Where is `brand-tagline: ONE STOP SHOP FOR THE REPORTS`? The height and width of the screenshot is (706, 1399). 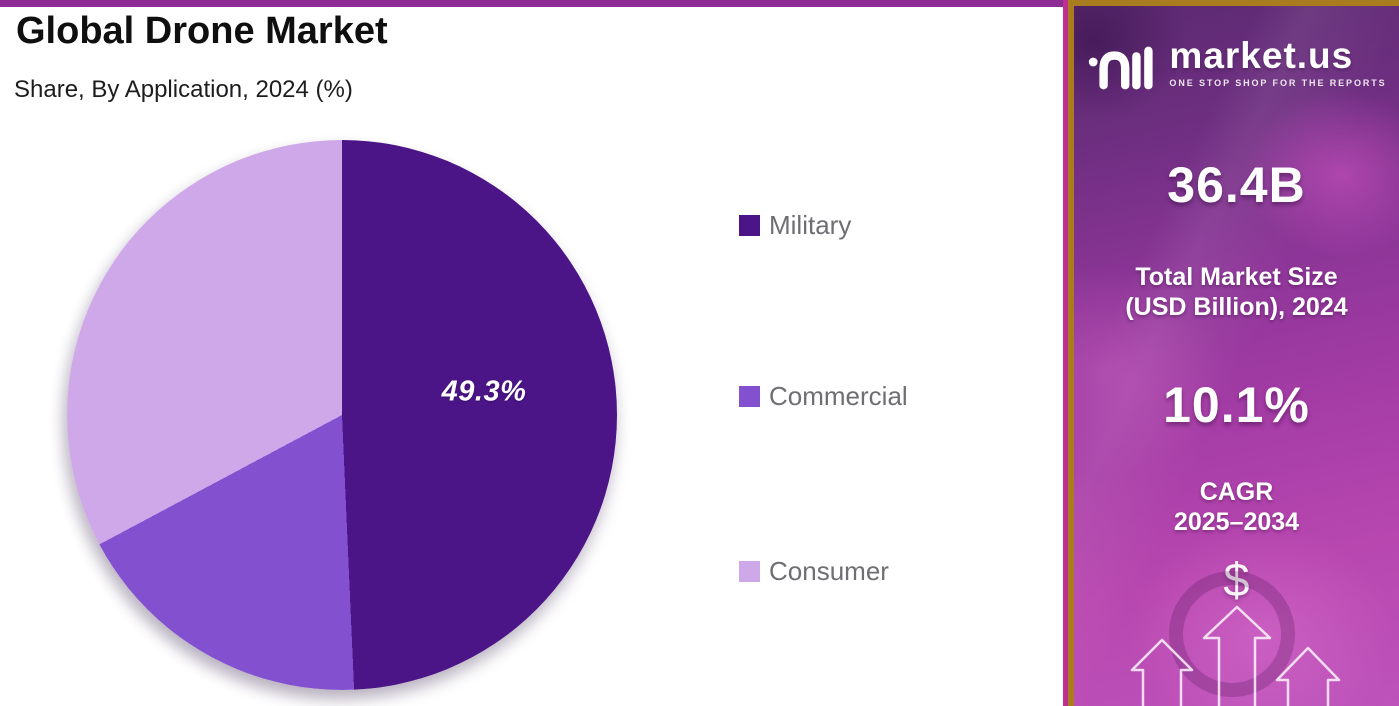 brand-tagline: ONE STOP SHOP FOR THE REPORTS is located at coordinates (1278, 83).